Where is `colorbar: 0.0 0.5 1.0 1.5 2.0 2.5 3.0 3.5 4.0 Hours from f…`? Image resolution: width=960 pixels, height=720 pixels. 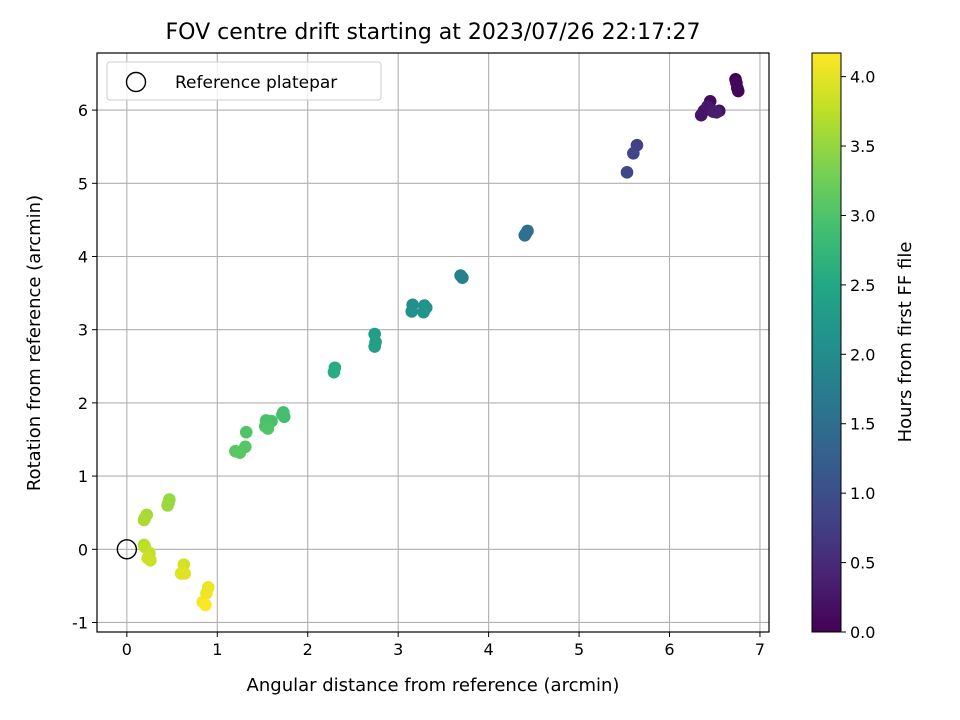 colorbar: 0.0 0.5 1.0 1.5 2.0 2.5 3.0 3.5 4.0 Hours from f… is located at coordinates (863, 347).